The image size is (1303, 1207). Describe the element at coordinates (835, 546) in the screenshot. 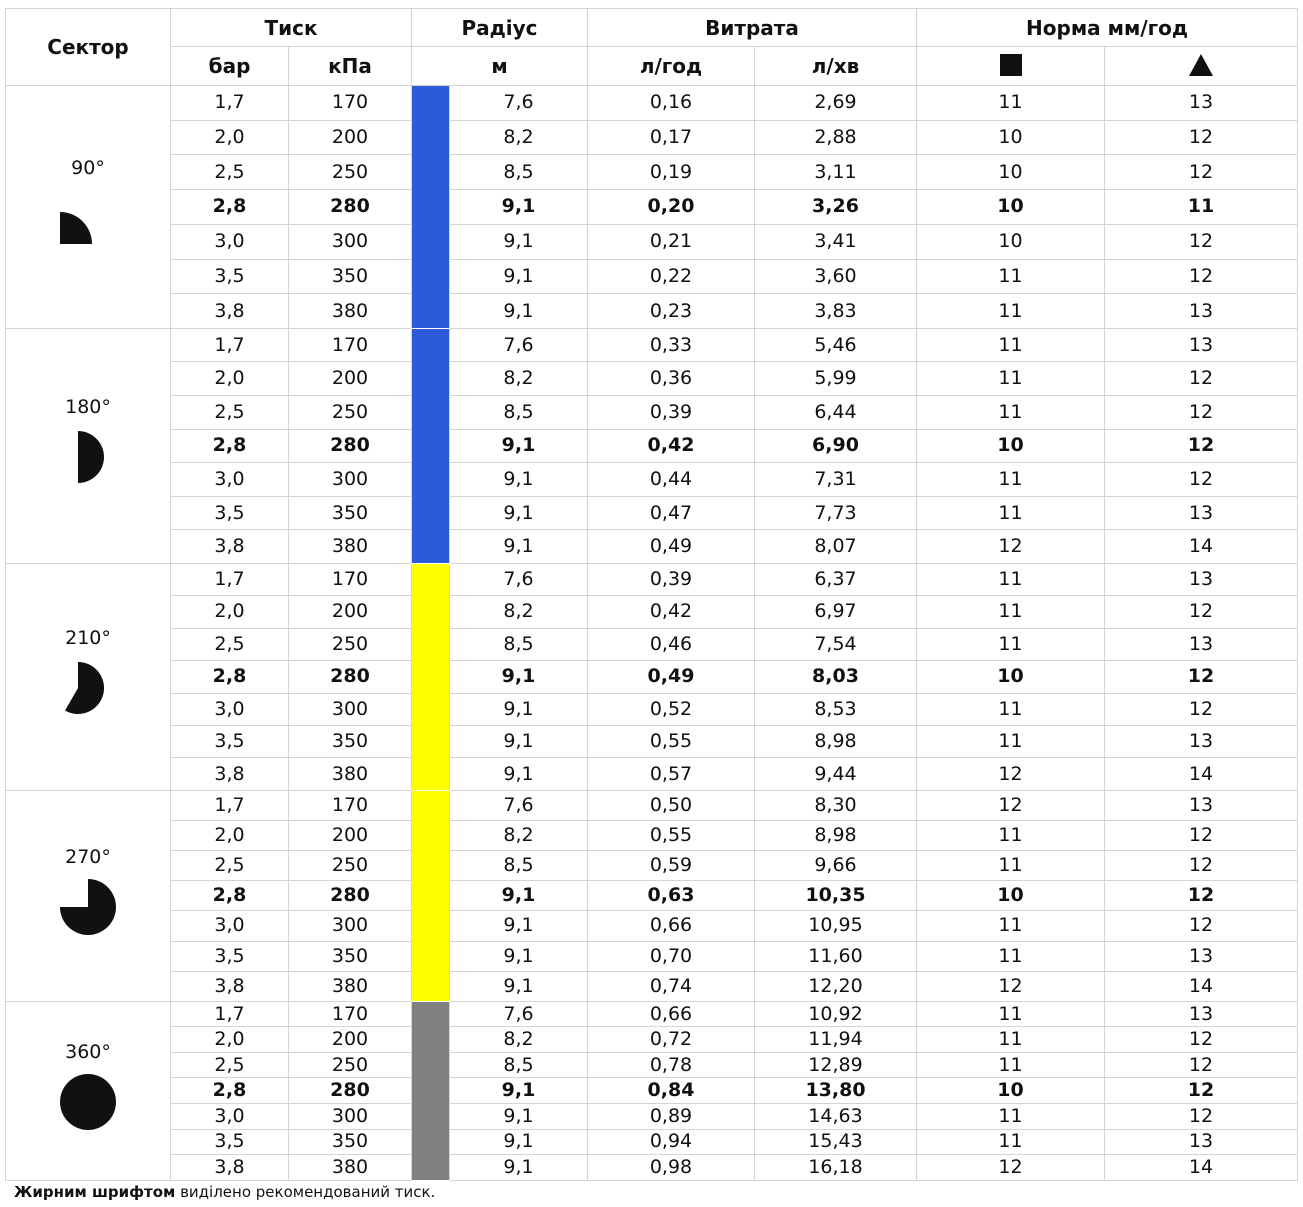

I see `flow-lpm: 8,07` at that location.